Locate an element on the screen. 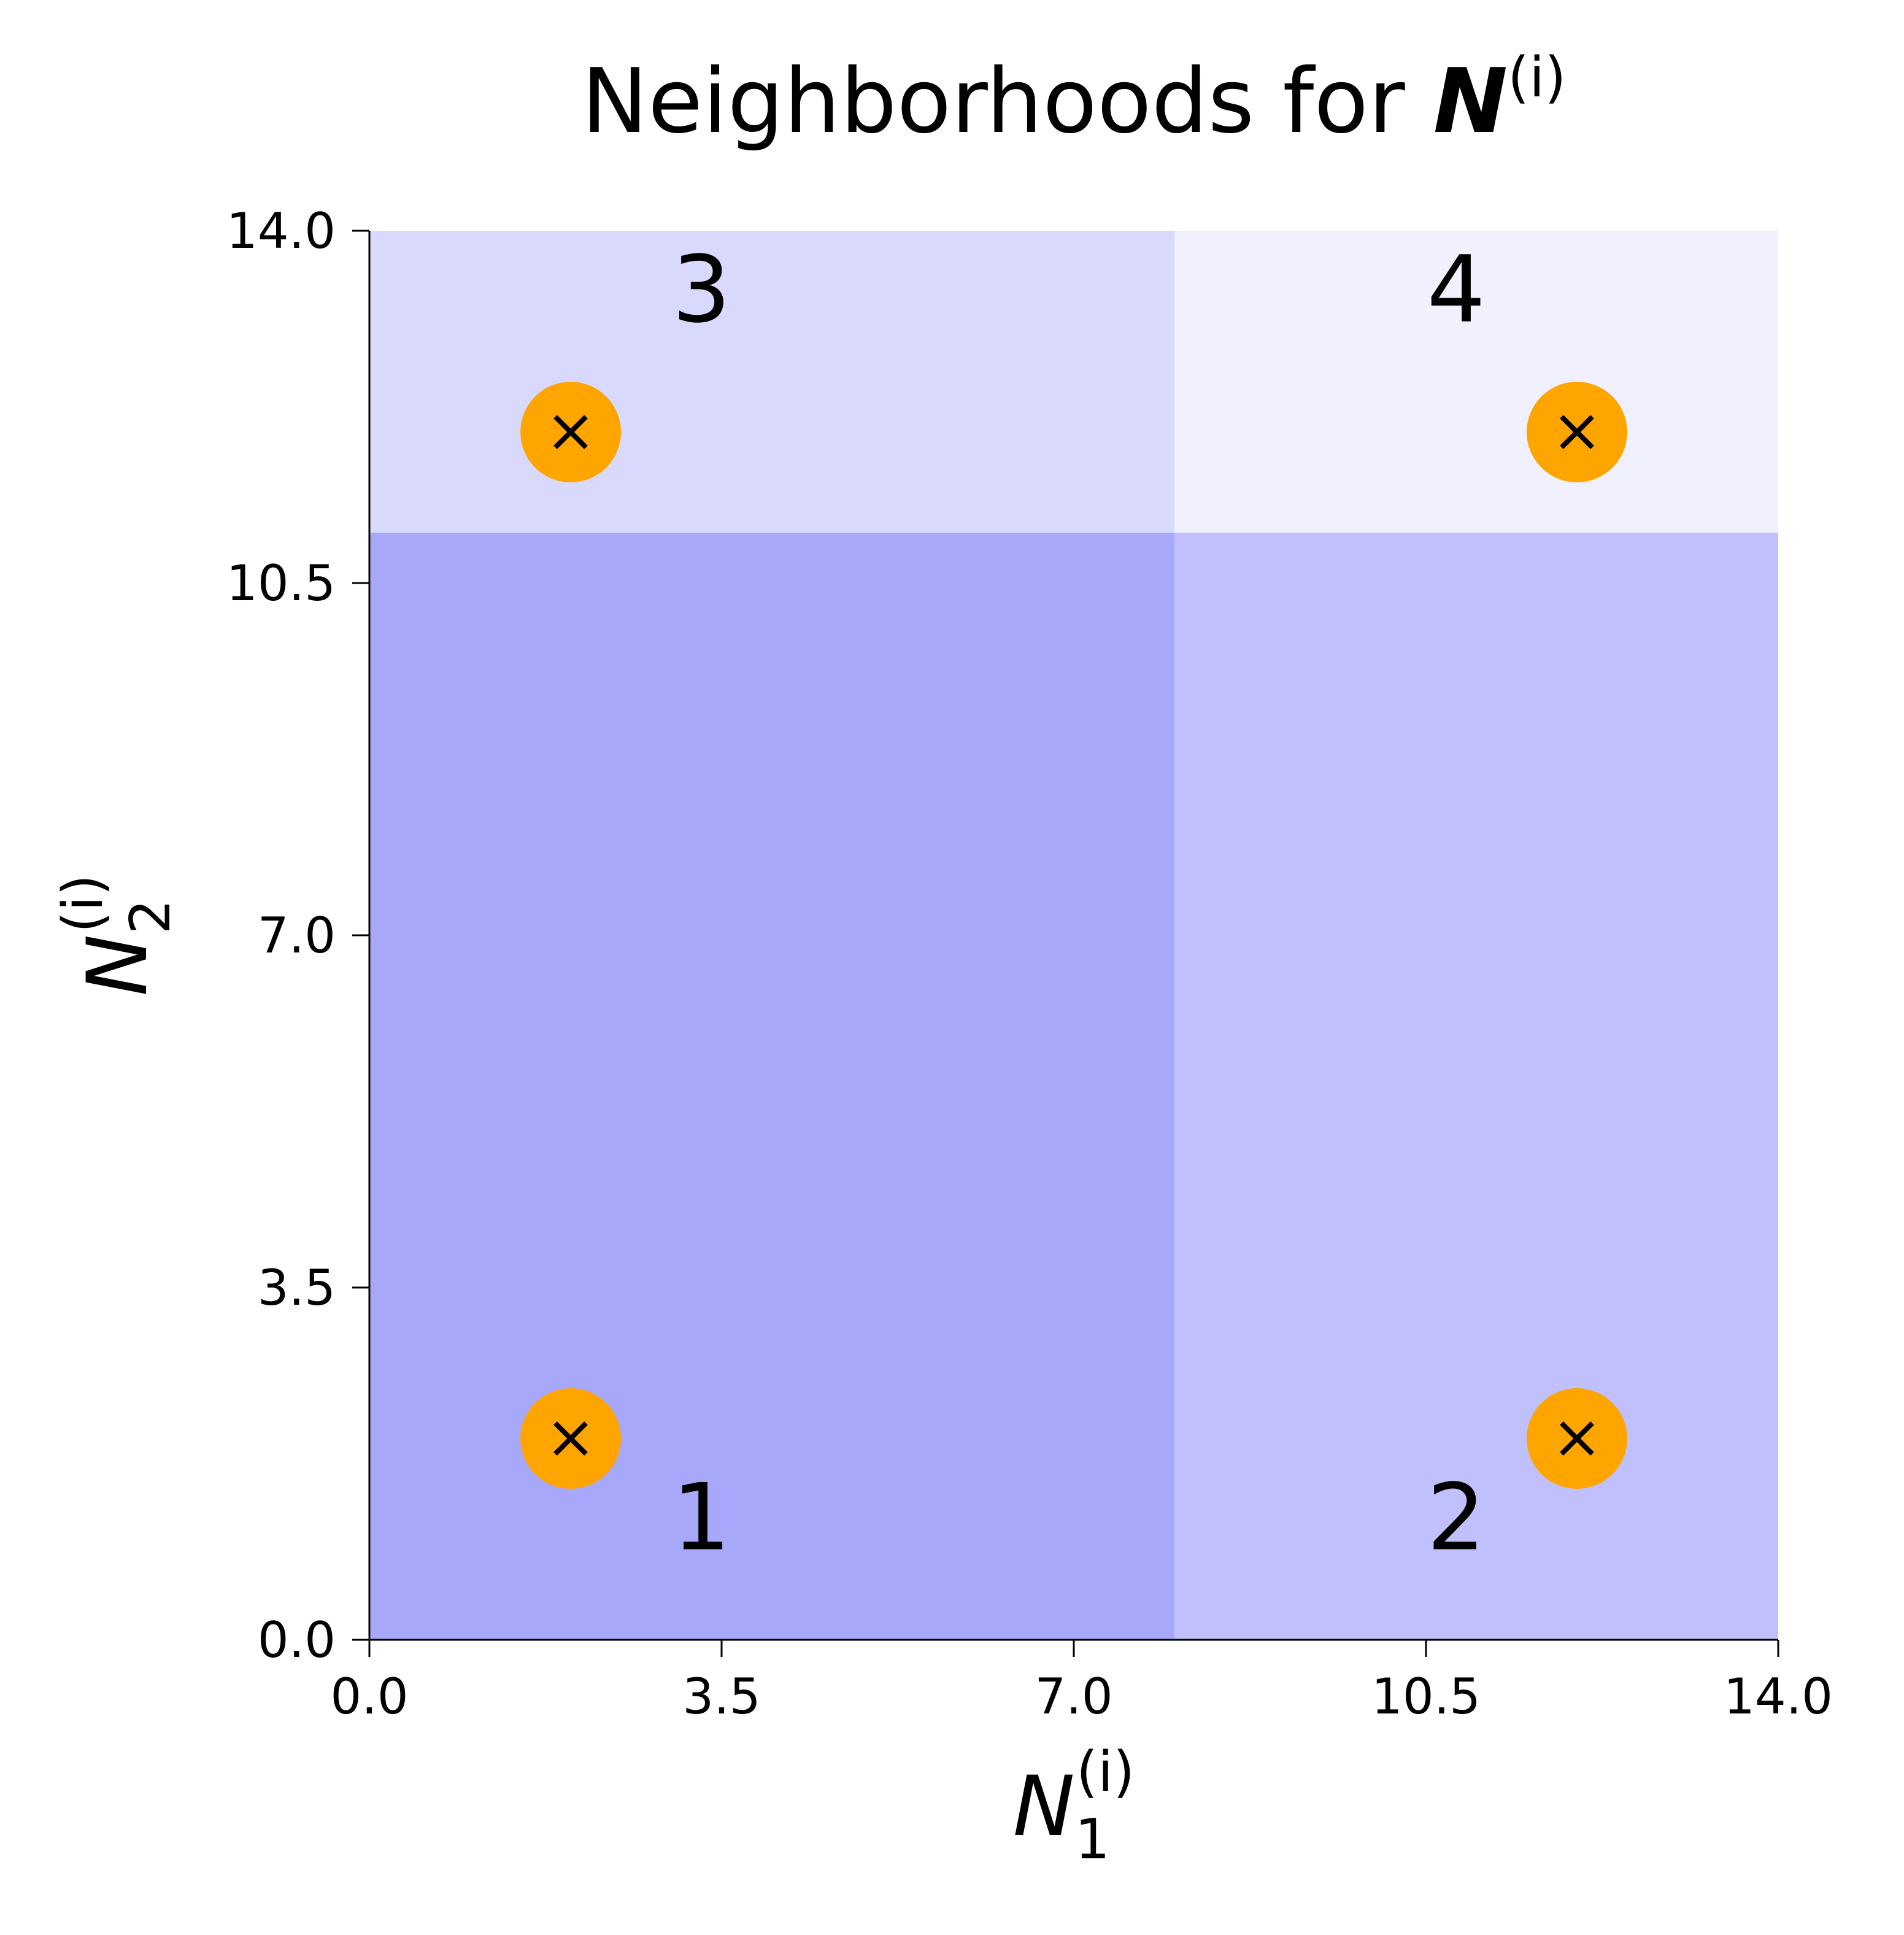  y-tick-label: 14.0 is located at coordinates (281, 231).